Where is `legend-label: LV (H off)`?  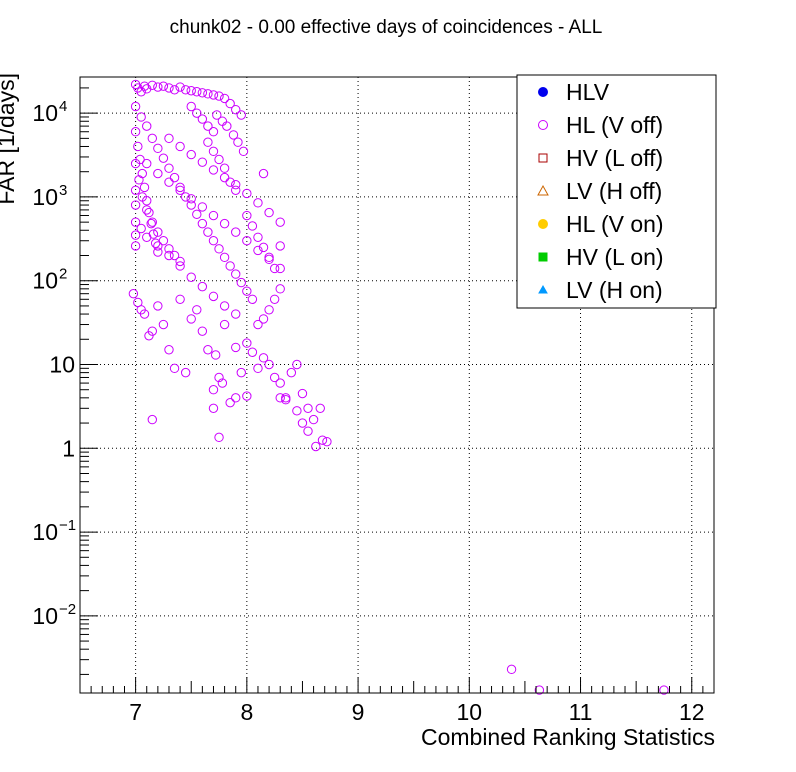 legend-label: LV (H off) is located at coordinates (614, 191).